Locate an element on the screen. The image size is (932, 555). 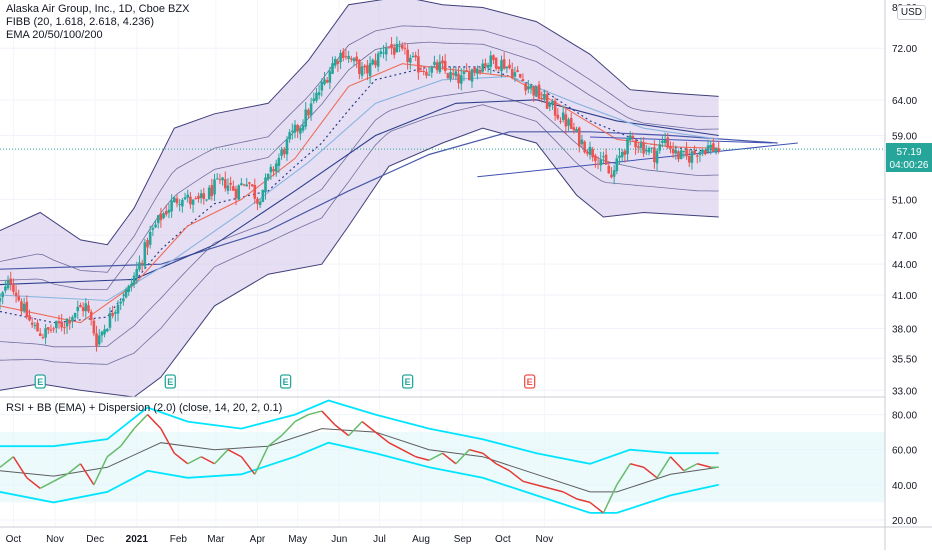
symbol-title: Alaska Air Group, Inc., 1D, Cboe BZX is located at coordinates (98, 9).